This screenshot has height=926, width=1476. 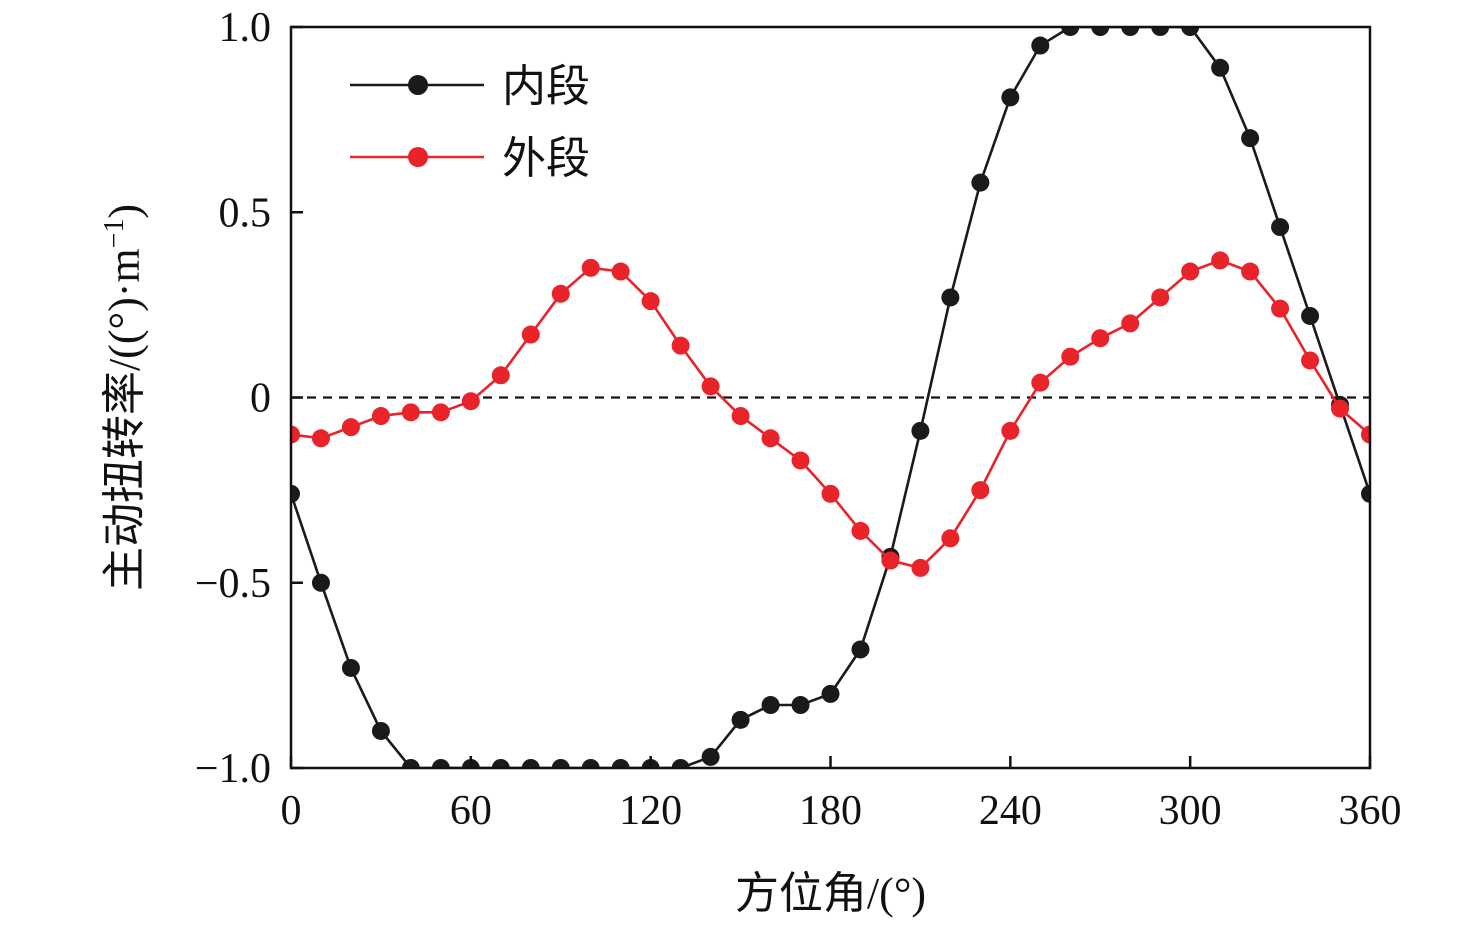 I want to click on x-tick-label: 180, so click(x=830, y=811).